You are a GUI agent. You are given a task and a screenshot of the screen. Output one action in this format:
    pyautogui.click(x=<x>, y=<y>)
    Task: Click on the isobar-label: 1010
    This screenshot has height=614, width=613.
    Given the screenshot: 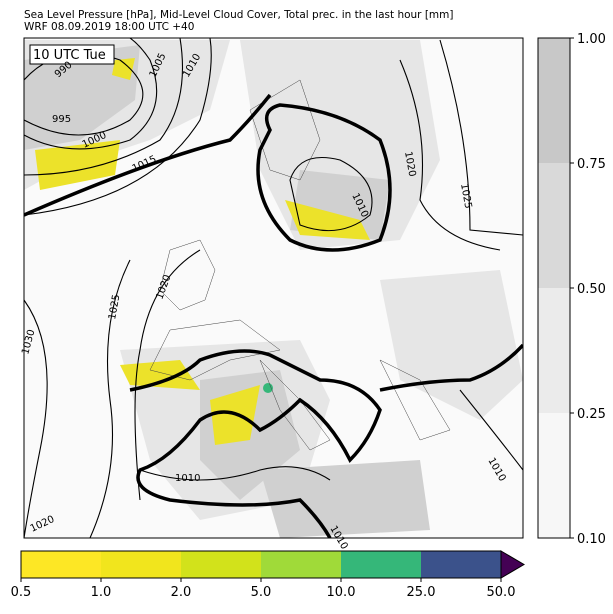 What is the action you would take?
    pyautogui.click(x=187, y=478)
    